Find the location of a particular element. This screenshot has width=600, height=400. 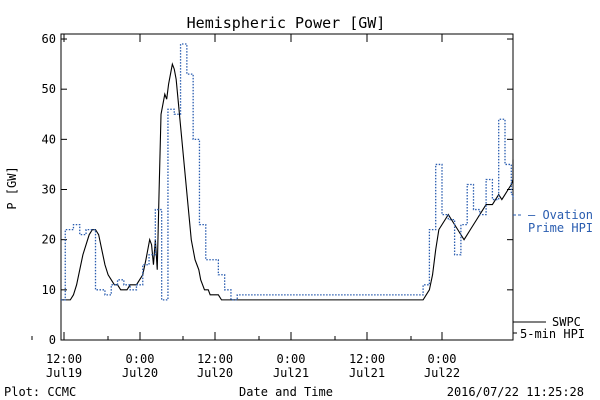

footer-timestamp: 2016/07/22 11:25:28 is located at coordinates (515, 392).